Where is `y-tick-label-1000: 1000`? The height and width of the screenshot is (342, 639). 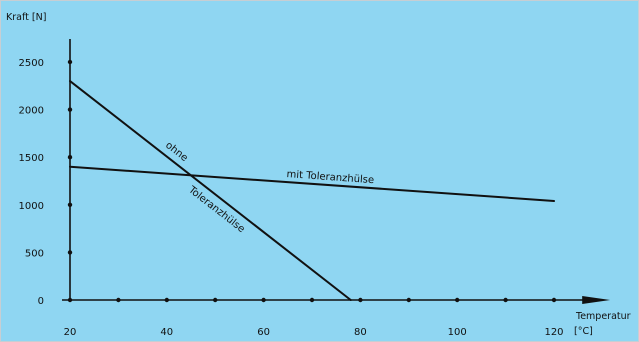 y-tick-label-1000: 1000 is located at coordinates (31, 206).